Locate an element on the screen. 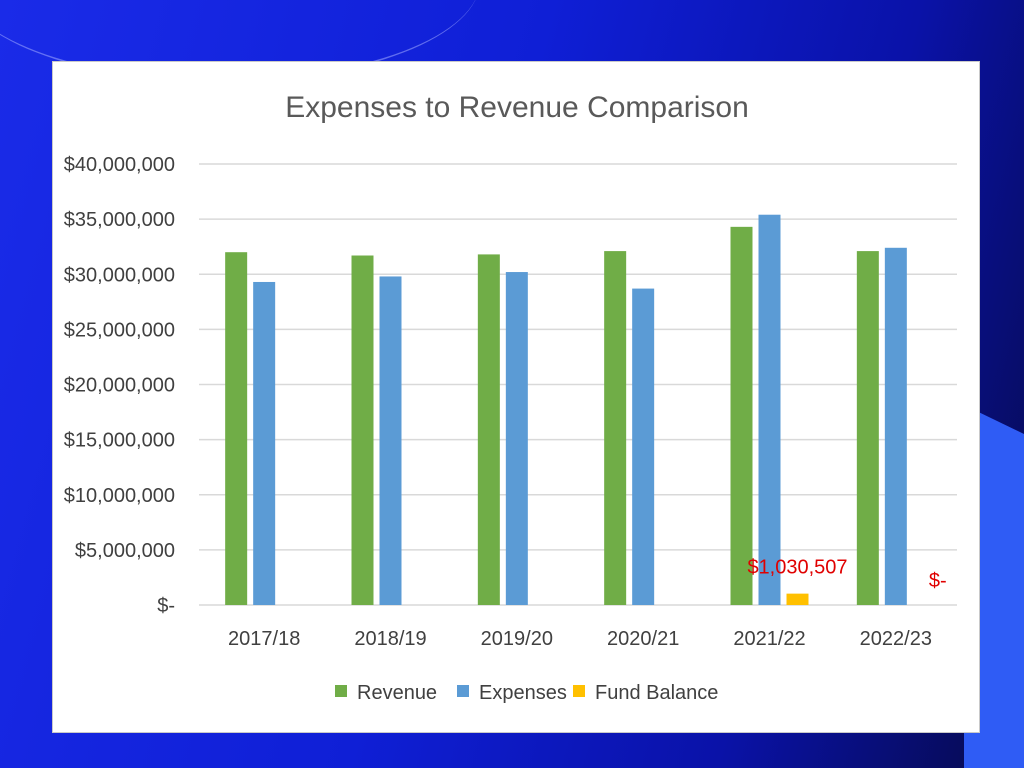 The width and height of the screenshot is (1024, 768). y-tick-label: $- is located at coordinates (166, 606).